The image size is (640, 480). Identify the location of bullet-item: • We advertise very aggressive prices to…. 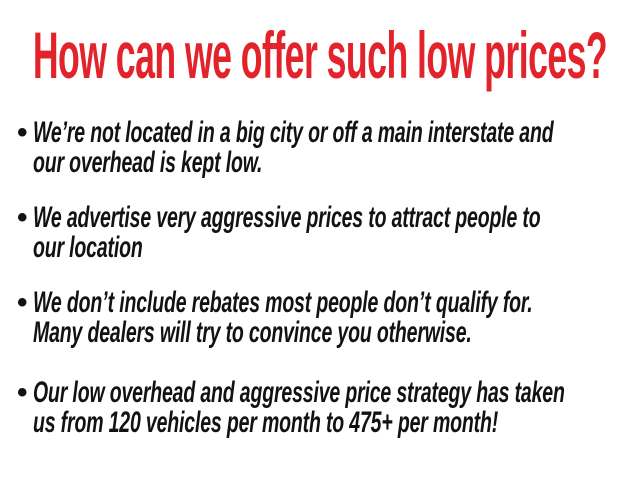
(328, 233).